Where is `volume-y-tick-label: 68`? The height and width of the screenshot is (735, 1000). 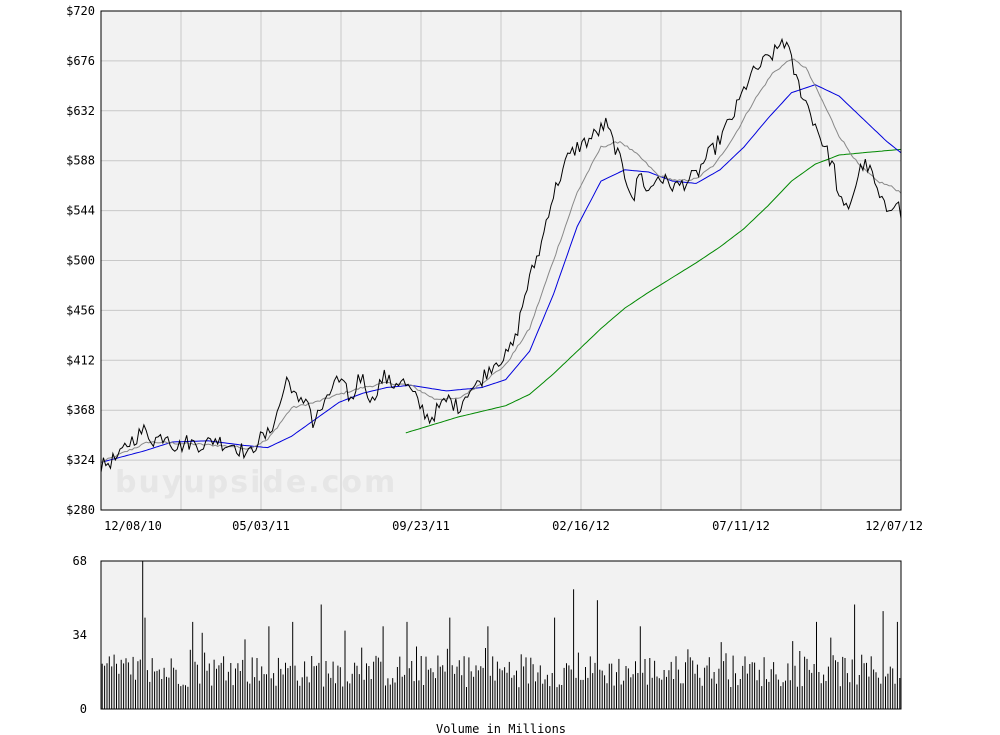
volume-y-tick-label: 68 is located at coordinates (80, 561).